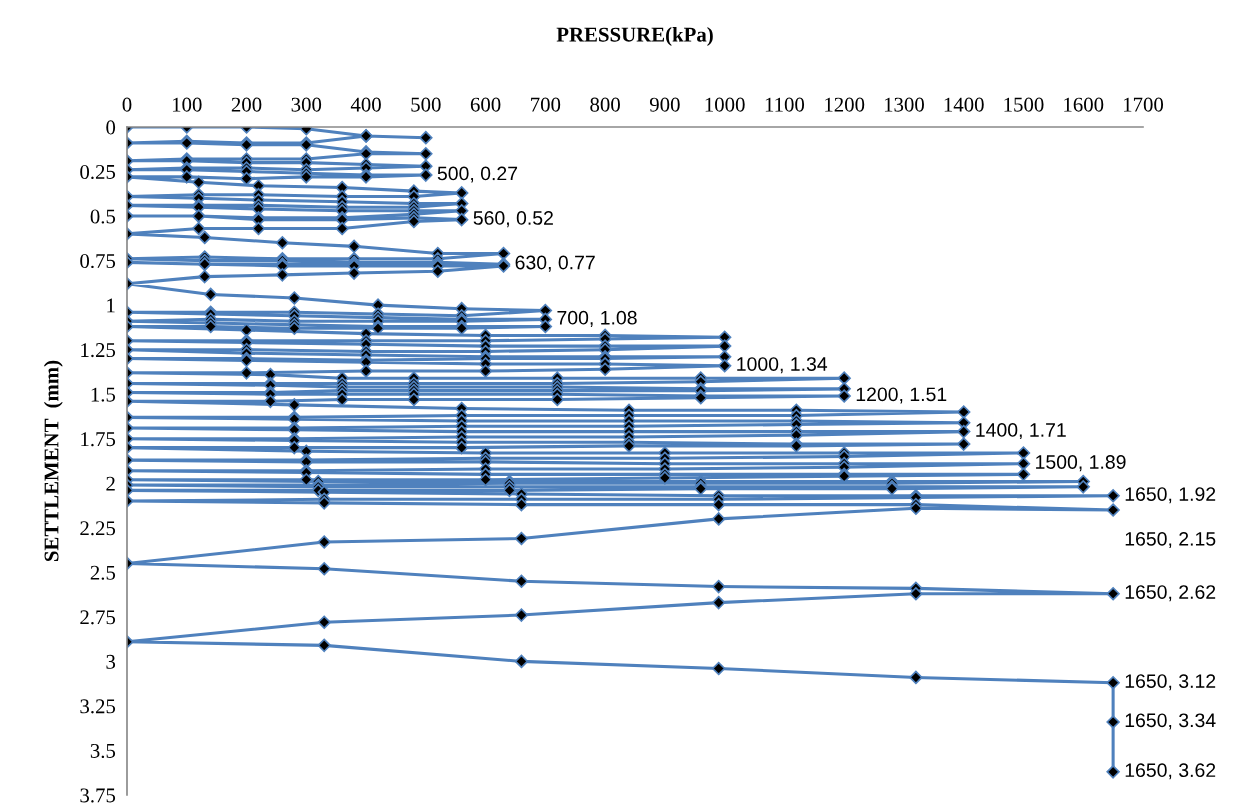 This screenshot has width=1250, height=808. What do you see at coordinates (103, 216) in the screenshot?
I see `y-tick-label: 0.5` at bounding box center [103, 216].